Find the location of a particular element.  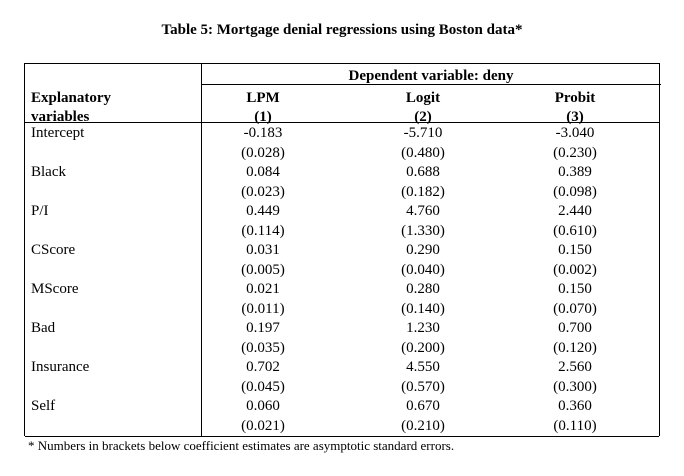

probit-column-header: Probit (3) is located at coordinates (575, 108).